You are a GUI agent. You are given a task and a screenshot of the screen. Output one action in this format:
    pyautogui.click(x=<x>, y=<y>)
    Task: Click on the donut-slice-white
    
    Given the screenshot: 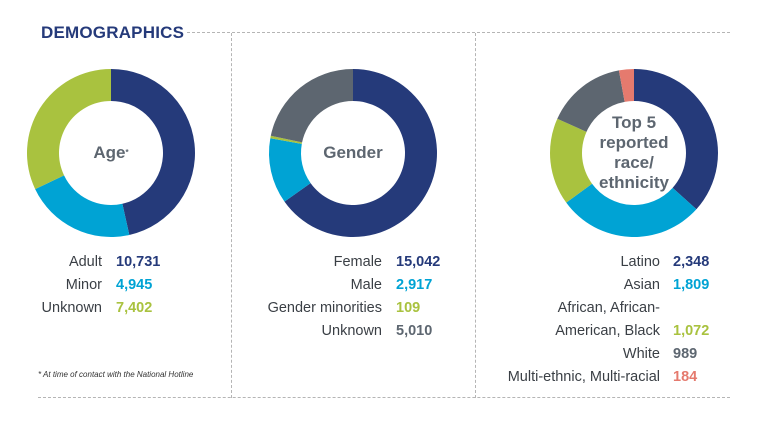 What is the action you would take?
    pyautogui.click(x=591, y=101)
    